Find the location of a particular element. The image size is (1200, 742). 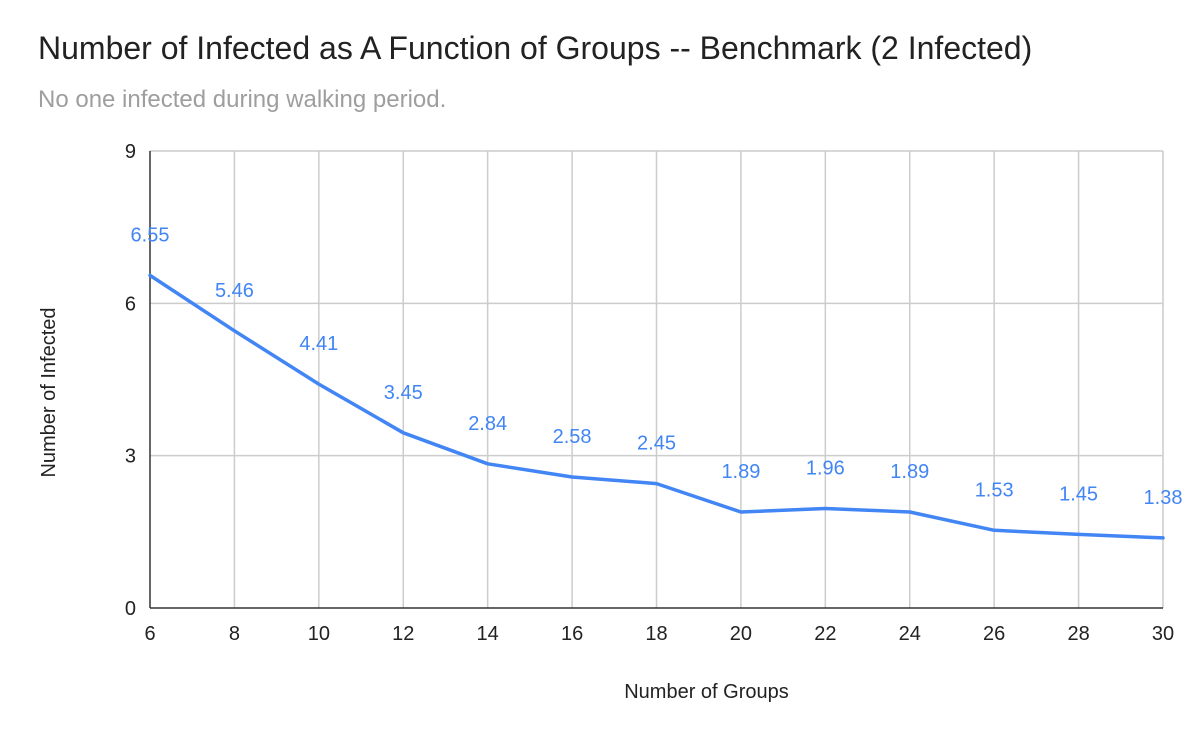

x-axis-label: Number of Groups is located at coordinates (706, 692).